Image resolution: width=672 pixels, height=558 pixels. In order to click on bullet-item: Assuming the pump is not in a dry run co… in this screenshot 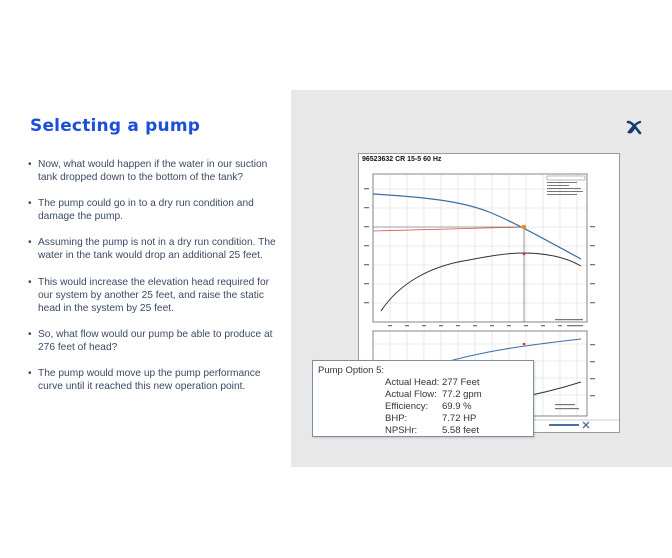, I will do `click(153, 249)`.